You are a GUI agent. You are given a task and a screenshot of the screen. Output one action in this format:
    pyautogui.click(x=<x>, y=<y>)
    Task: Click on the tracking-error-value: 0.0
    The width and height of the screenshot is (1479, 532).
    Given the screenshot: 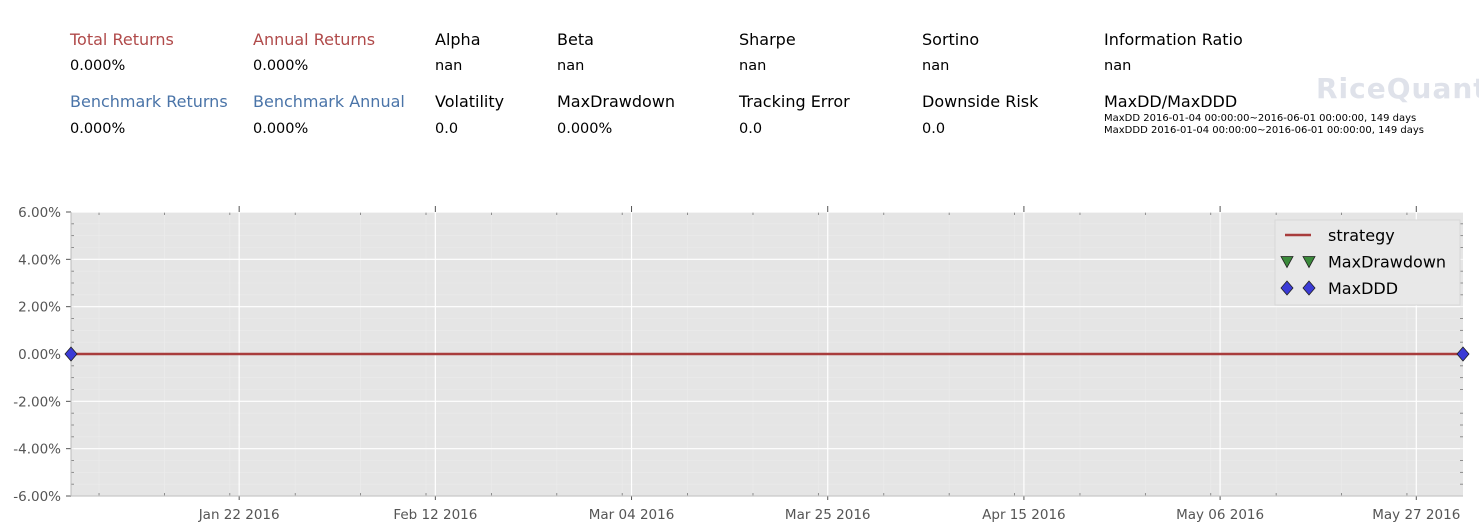 What is the action you would take?
    pyautogui.click(x=751, y=129)
    